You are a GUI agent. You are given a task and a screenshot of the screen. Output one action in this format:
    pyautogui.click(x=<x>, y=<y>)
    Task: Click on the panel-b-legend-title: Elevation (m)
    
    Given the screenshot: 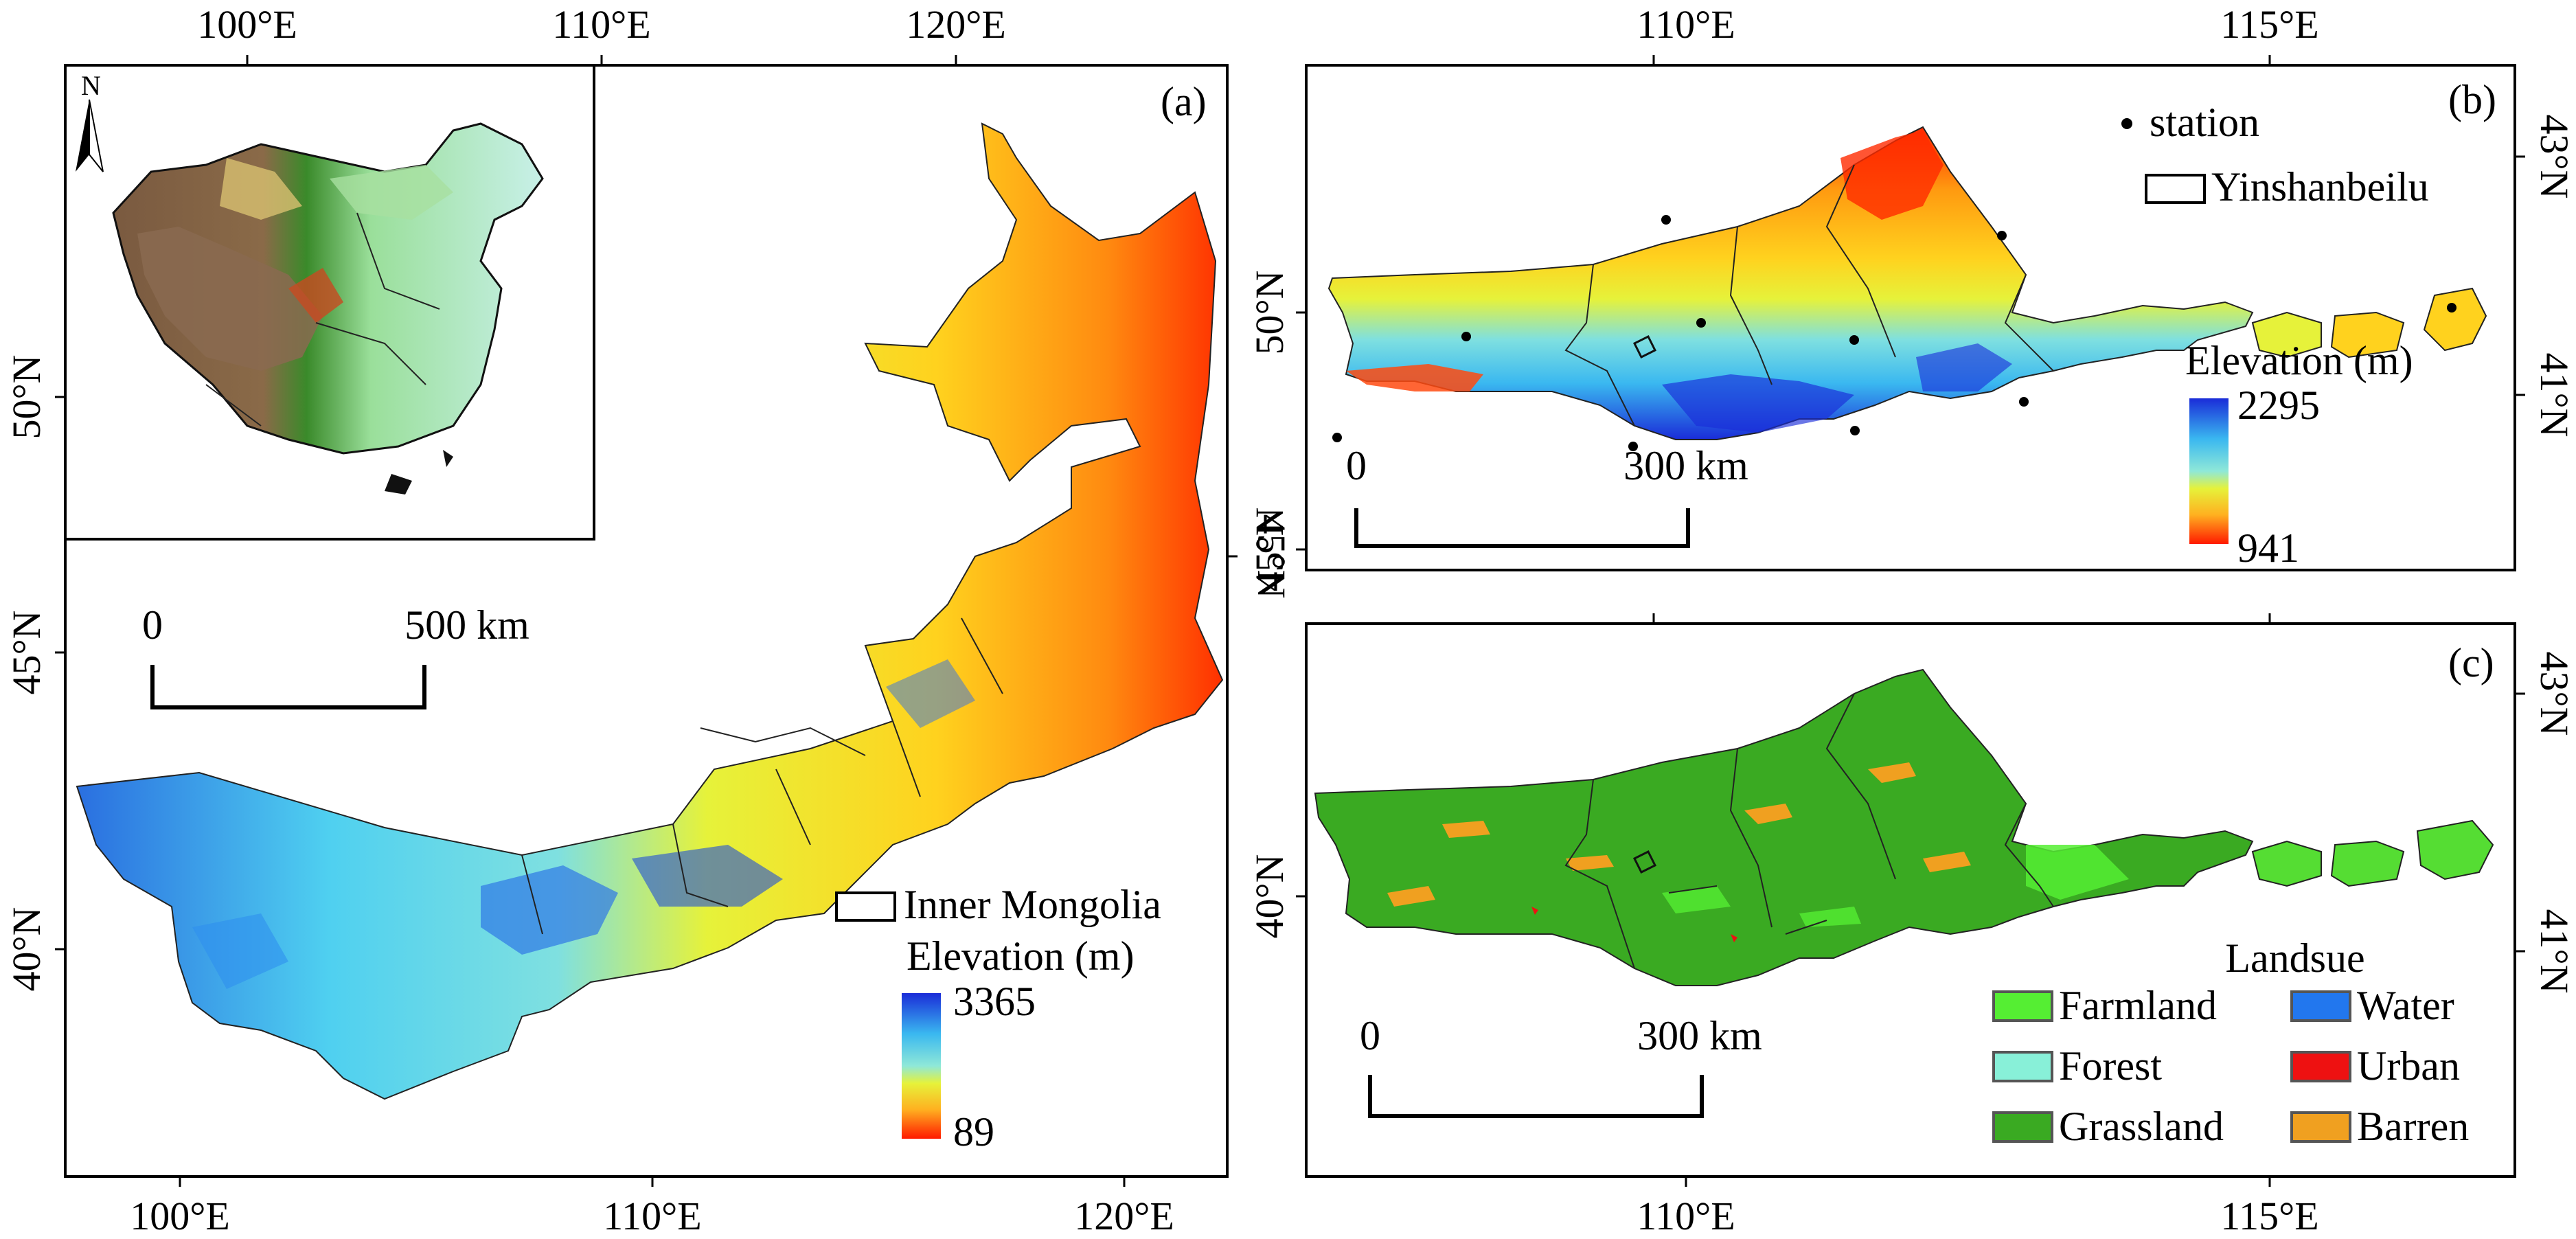 What is the action you would take?
    pyautogui.click(x=2299, y=360)
    